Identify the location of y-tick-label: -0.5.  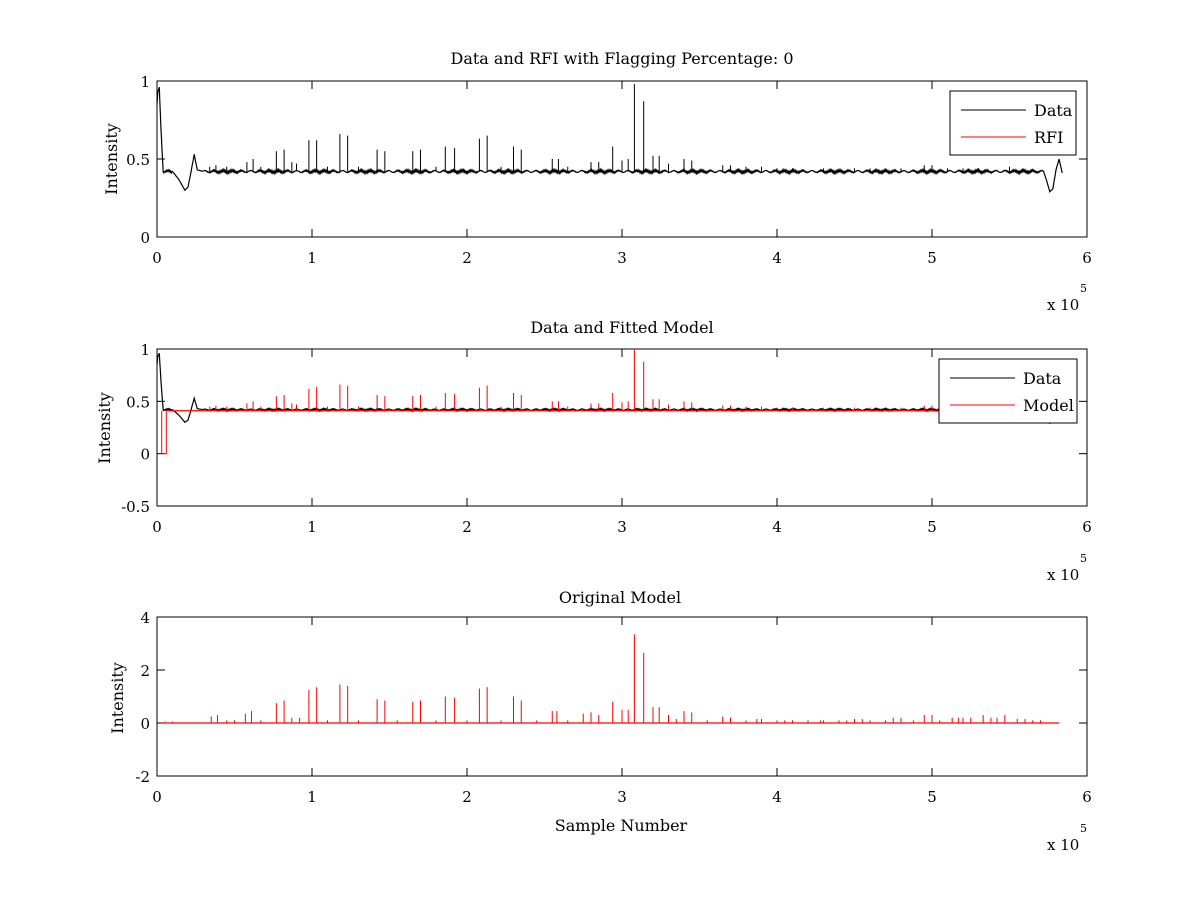
(135, 507).